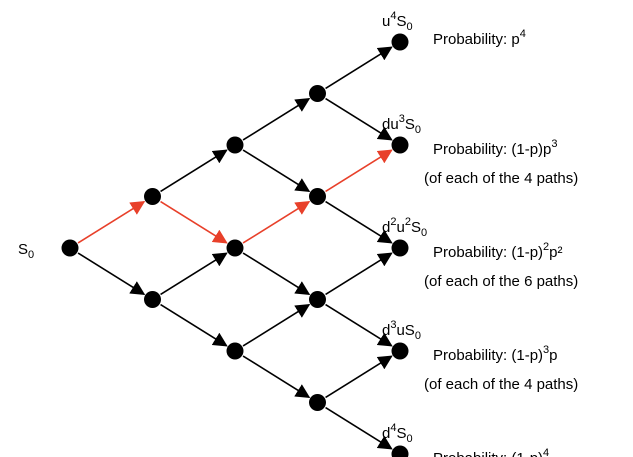 This screenshot has width=633, height=457. I want to click on terminal-label: u4S0, so click(397, 21).